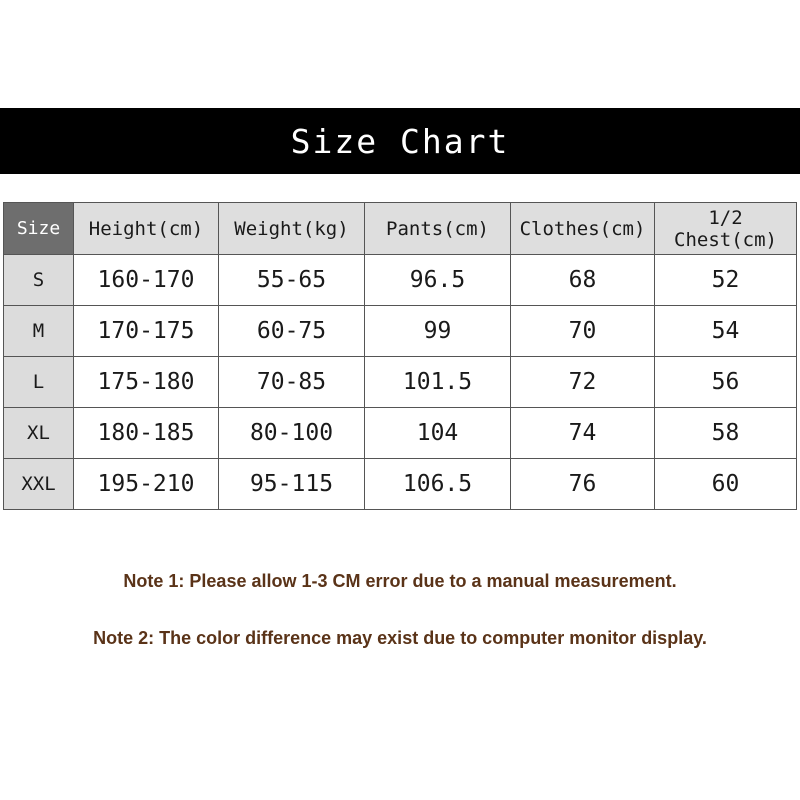 Image resolution: width=800 pixels, height=800 pixels. Describe the element at coordinates (291, 228) in the screenshot. I see `column-header-weight: Weight(kg)` at that location.